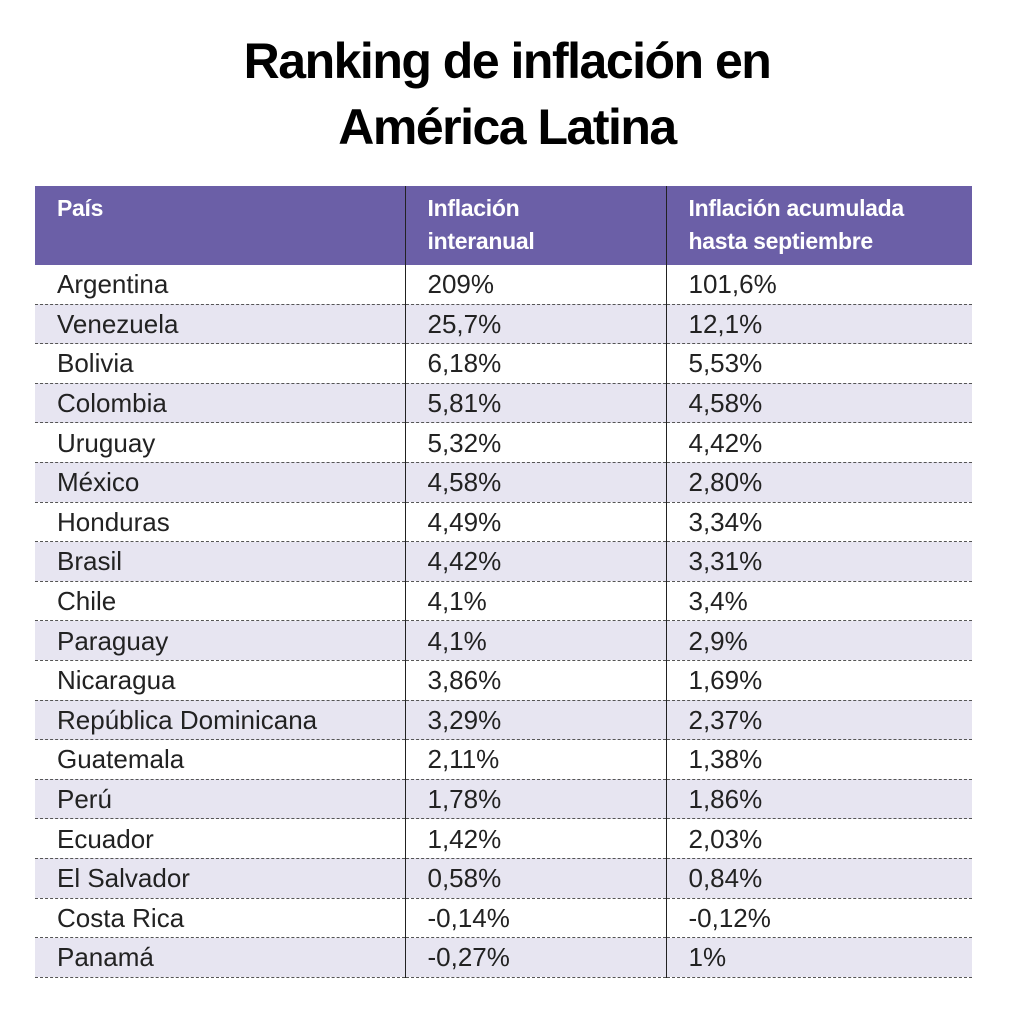  What do you see at coordinates (535, 680) in the screenshot?
I see `value-cell: 3,86%` at bounding box center [535, 680].